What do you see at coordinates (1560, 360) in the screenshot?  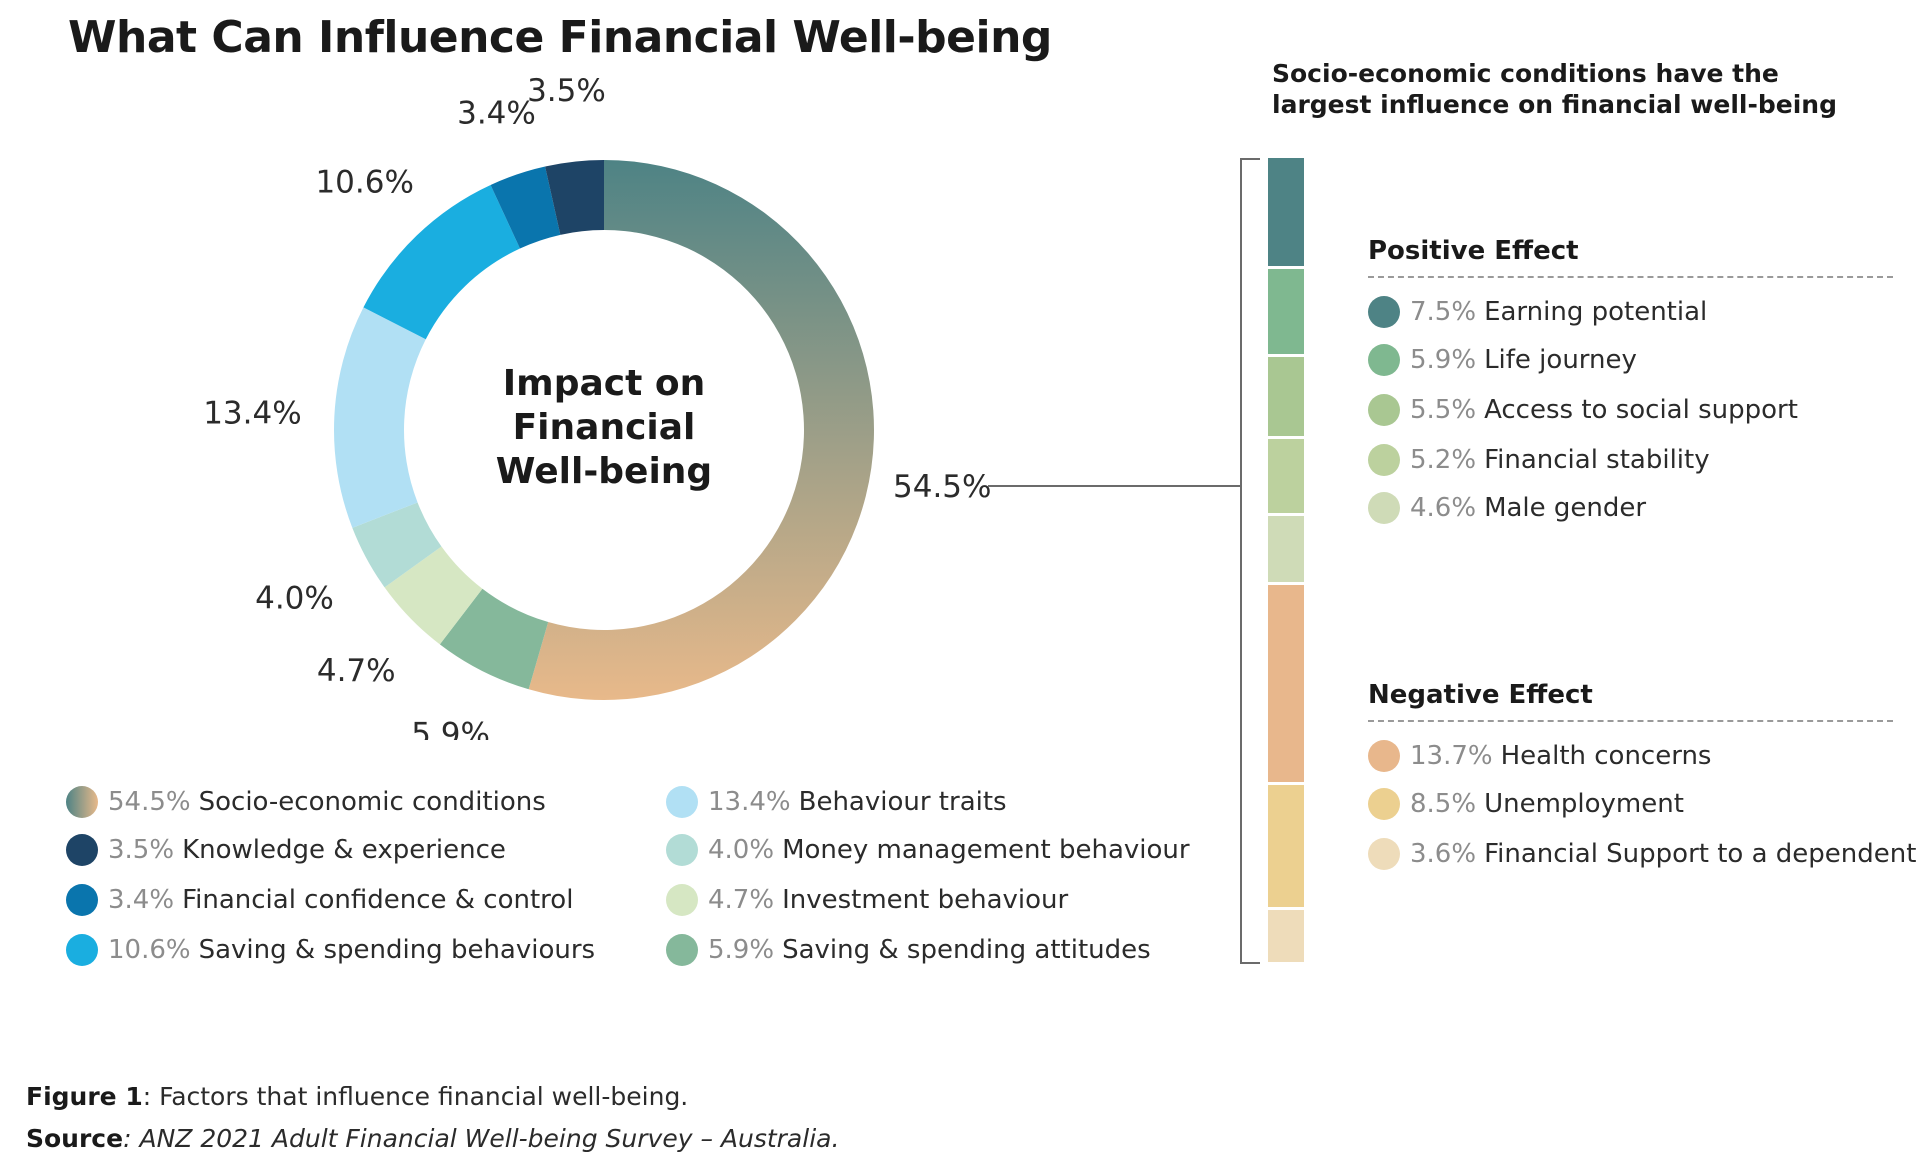 I see `positive-item-label: Life journey` at bounding box center [1560, 360].